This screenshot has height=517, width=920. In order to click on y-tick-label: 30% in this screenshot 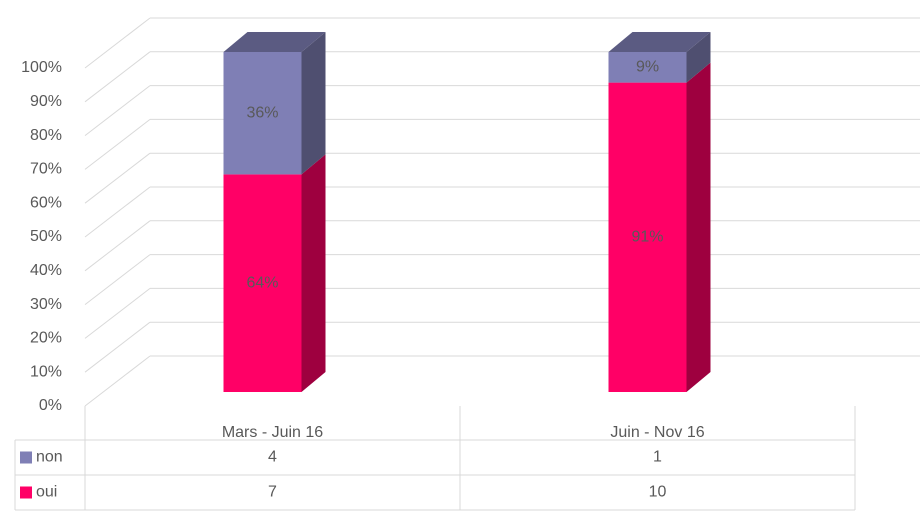, I will do `click(46, 304)`.